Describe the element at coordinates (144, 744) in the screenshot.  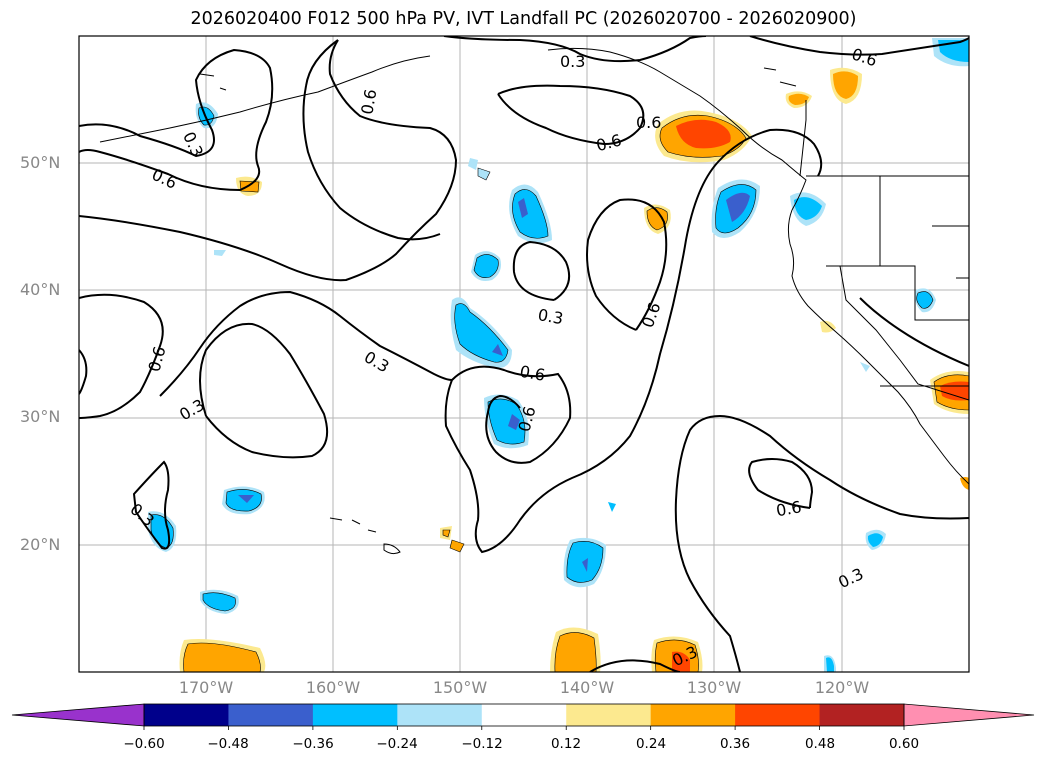
I see `colorbar-tick-label: −0.60` at that location.